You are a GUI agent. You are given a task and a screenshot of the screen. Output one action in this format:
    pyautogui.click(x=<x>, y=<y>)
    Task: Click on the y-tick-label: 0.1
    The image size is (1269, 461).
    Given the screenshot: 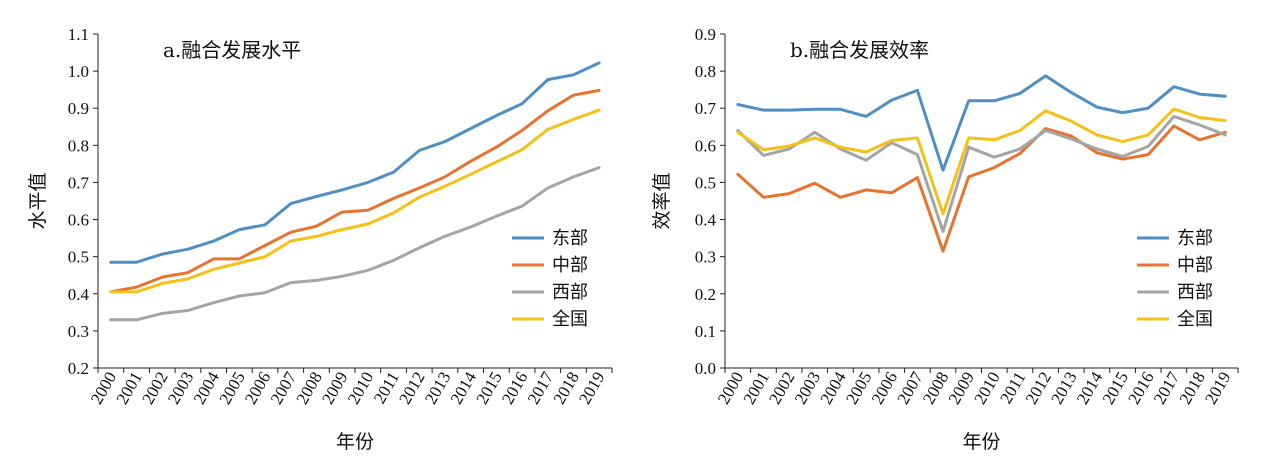 What is the action you would take?
    pyautogui.click(x=705, y=331)
    